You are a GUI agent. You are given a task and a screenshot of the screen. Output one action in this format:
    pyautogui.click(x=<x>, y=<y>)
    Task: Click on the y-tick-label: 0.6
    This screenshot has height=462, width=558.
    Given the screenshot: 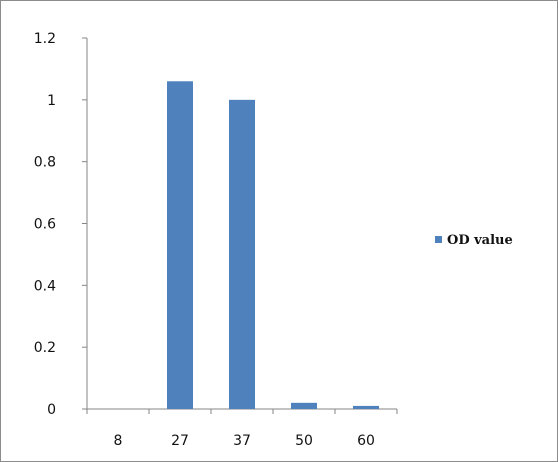 What is the action you would take?
    pyautogui.click(x=45, y=225)
    